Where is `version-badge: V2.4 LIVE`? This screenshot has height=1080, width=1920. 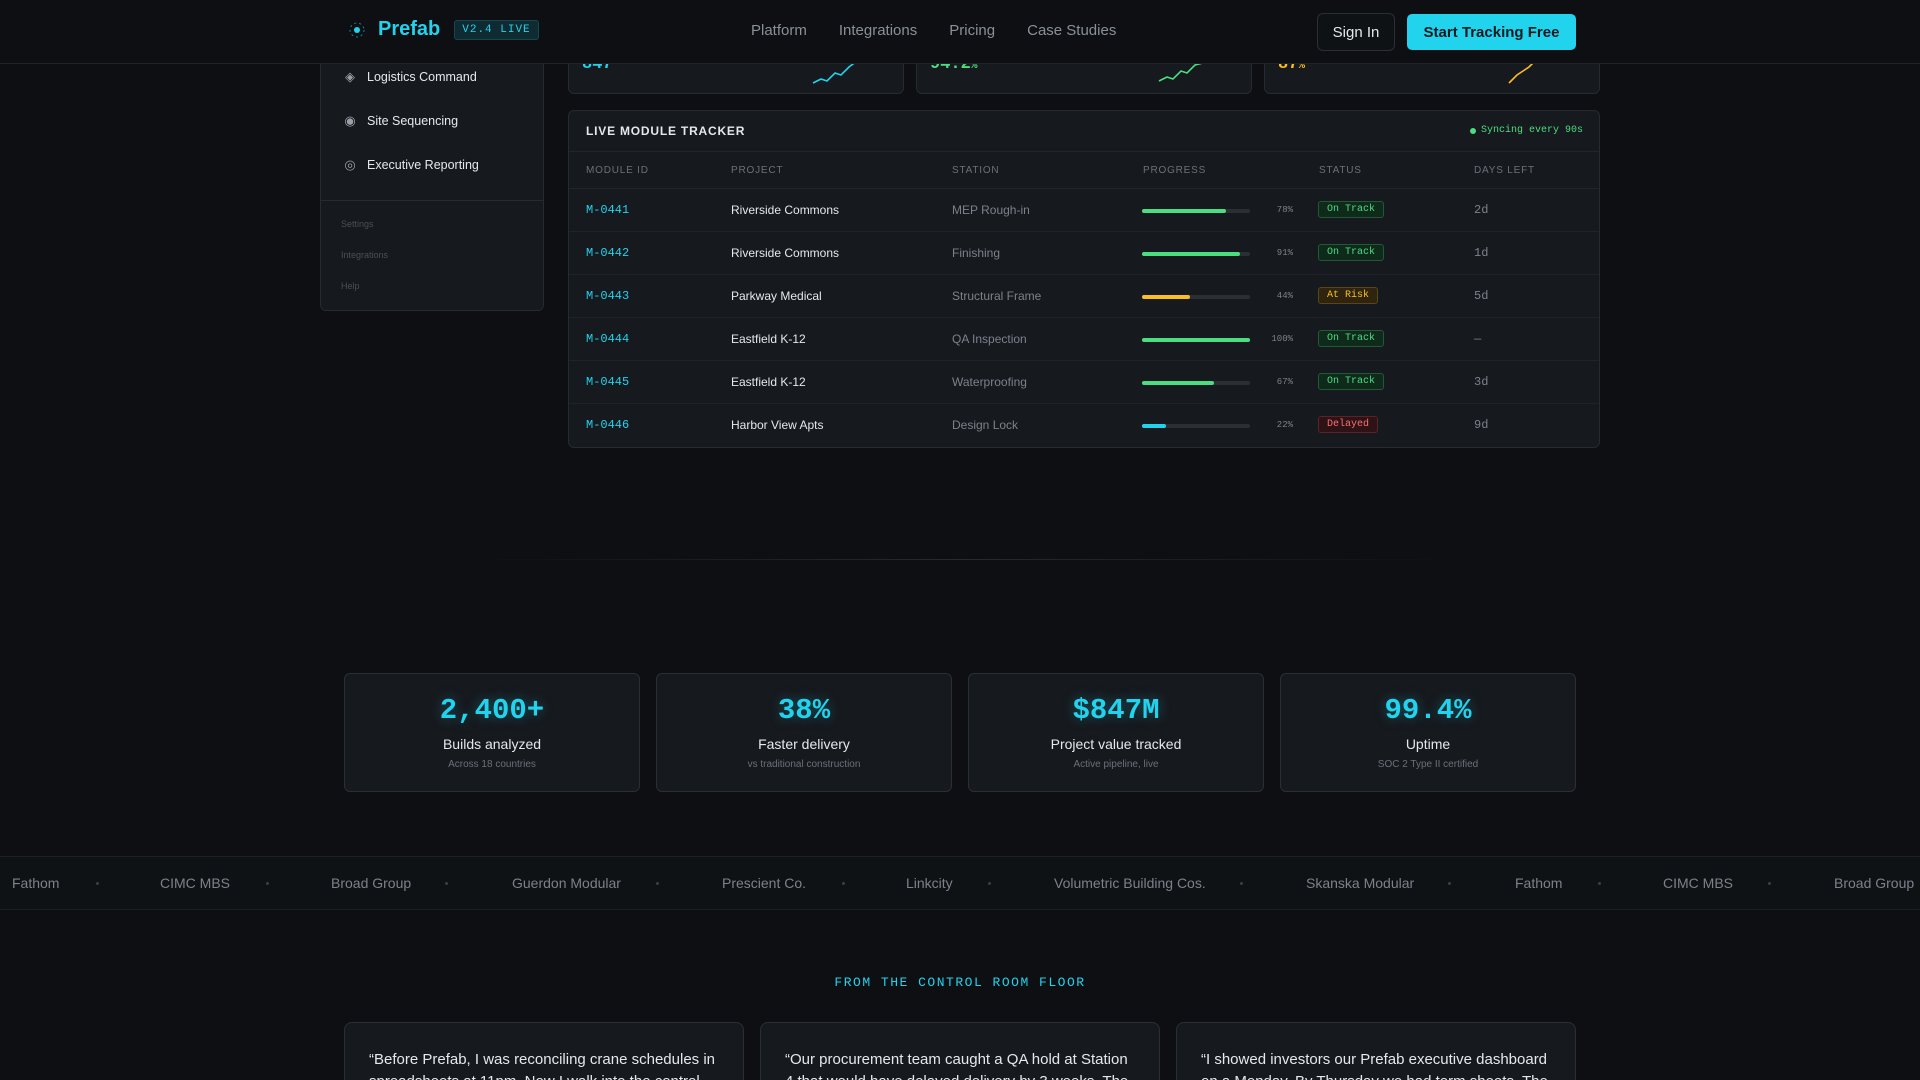
version-badge: V2.4 LIVE is located at coordinates (496, 29).